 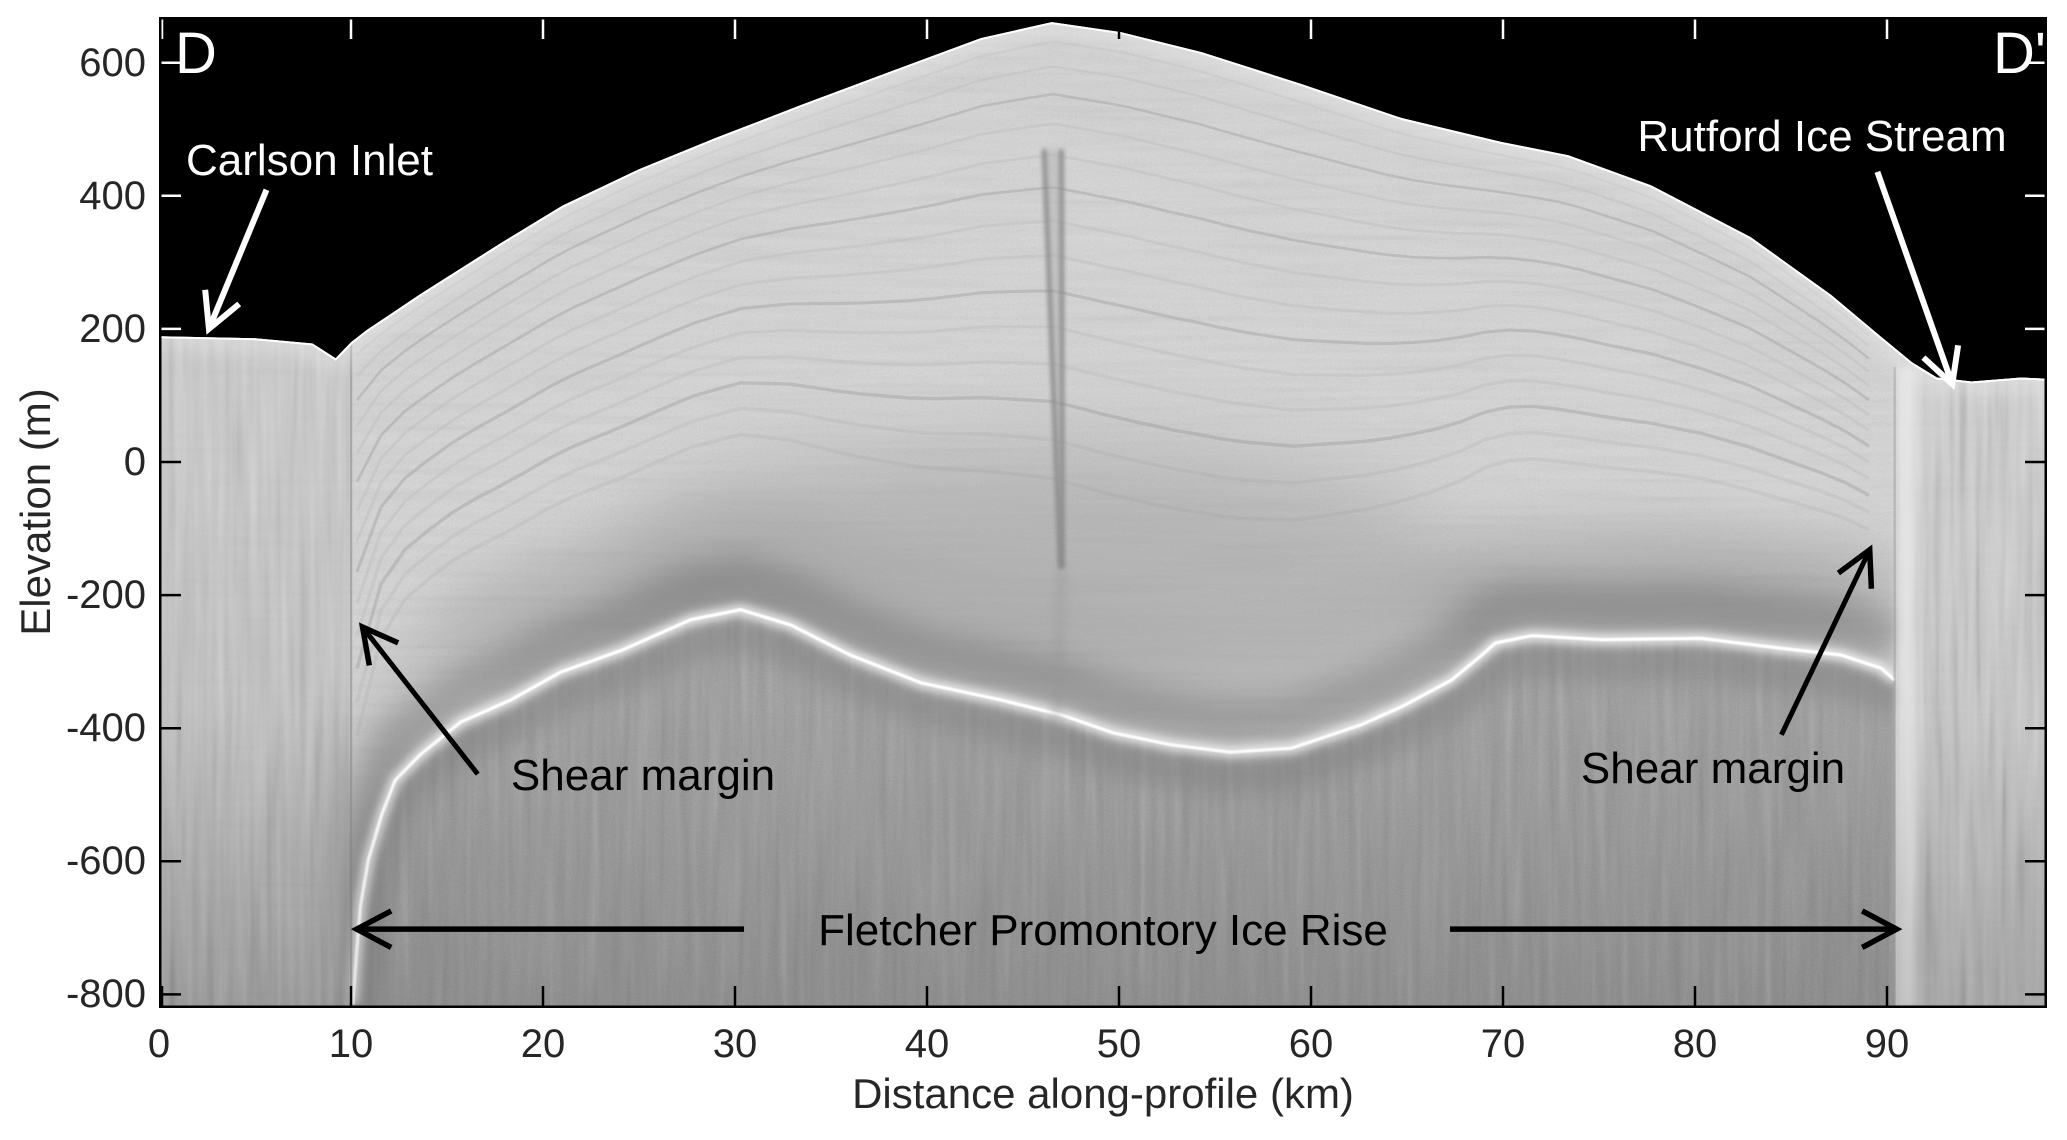 What do you see at coordinates (159, 1044) in the screenshot?
I see `x-tick-label: 0` at bounding box center [159, 1044].